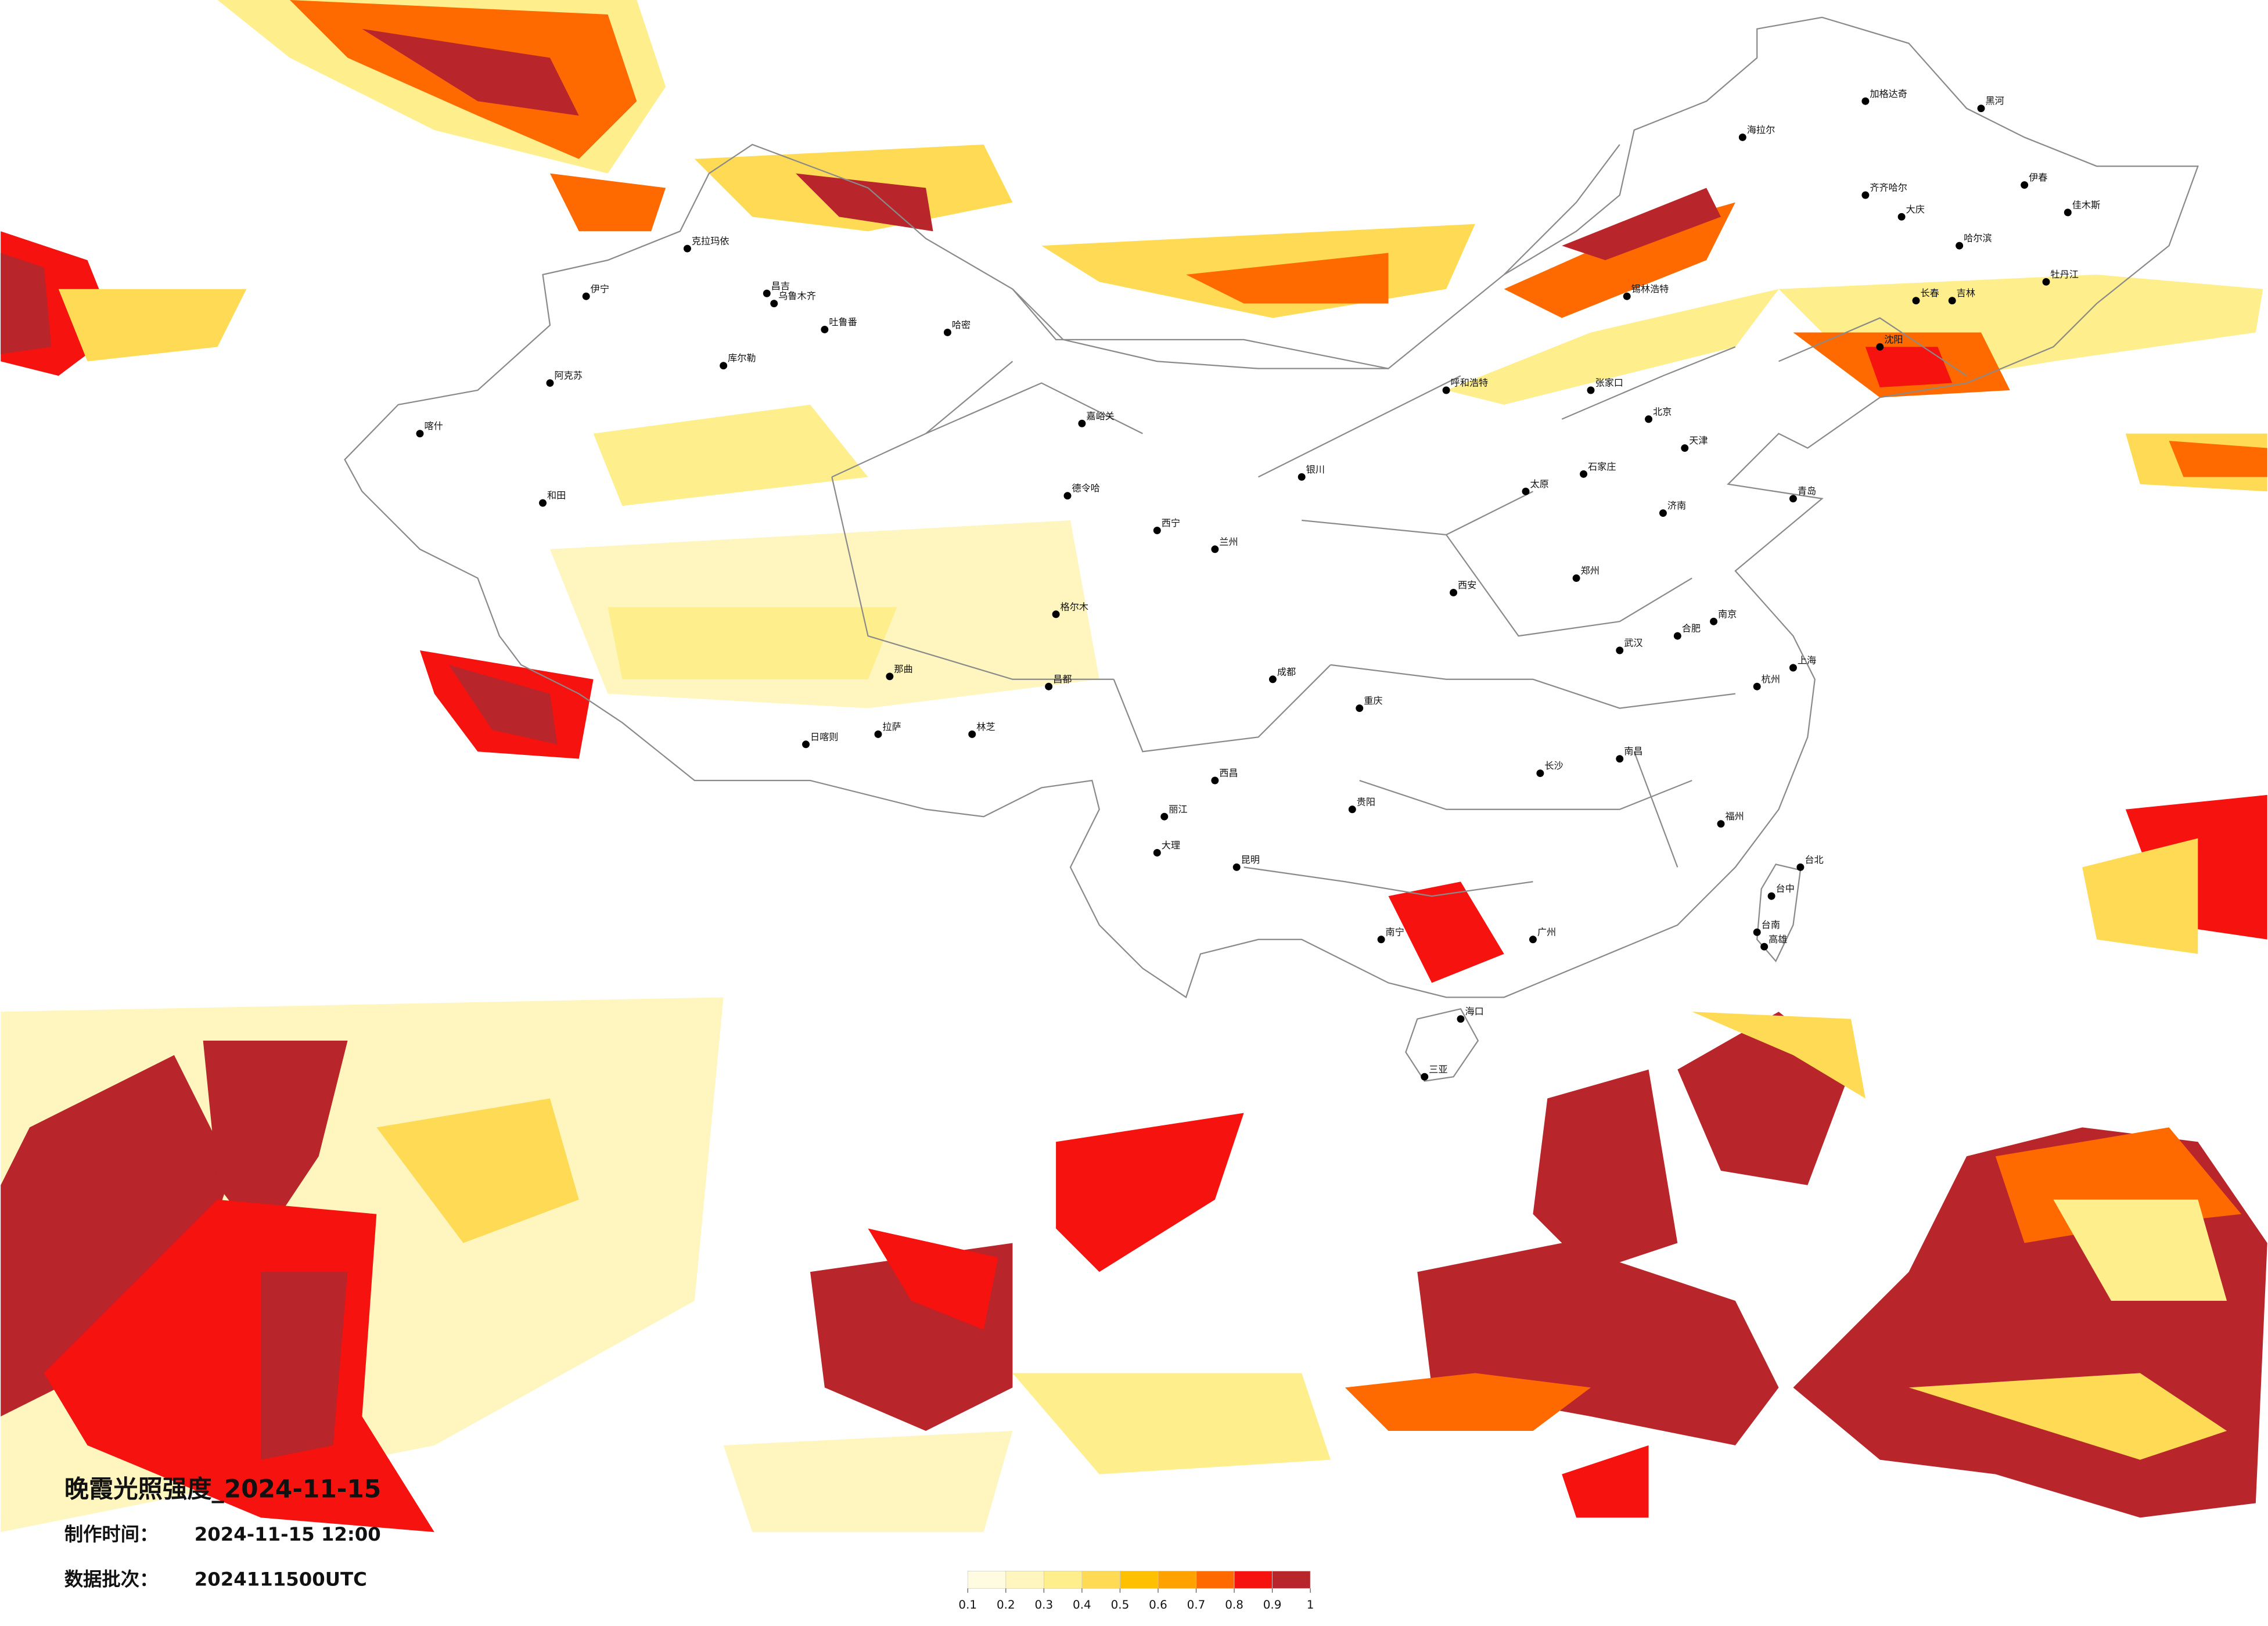 This screenshot has height=1626, width=2268. I want to click on colorbar-tick-label: 0.7, so click(1196, 1604).